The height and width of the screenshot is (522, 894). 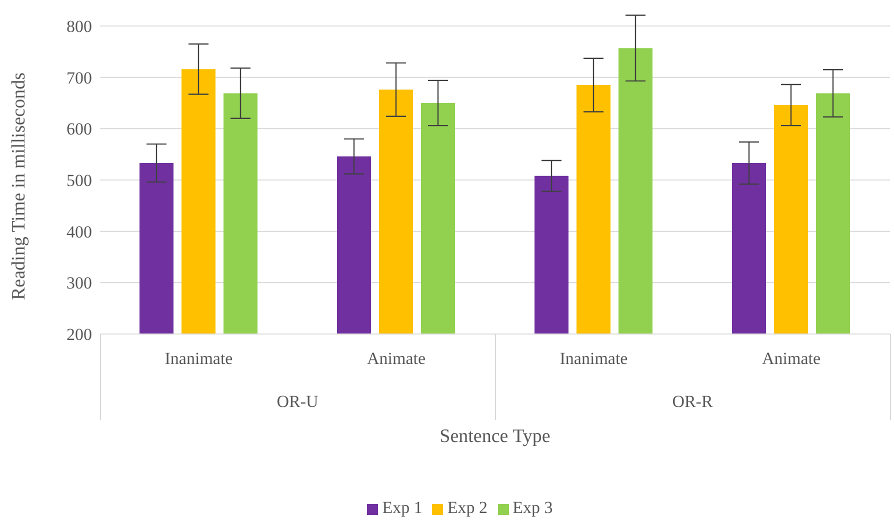 What do you see at coordinates (692, 402) in the screenshot?
I see `text: OR-R` at bounding box center [692, 402].